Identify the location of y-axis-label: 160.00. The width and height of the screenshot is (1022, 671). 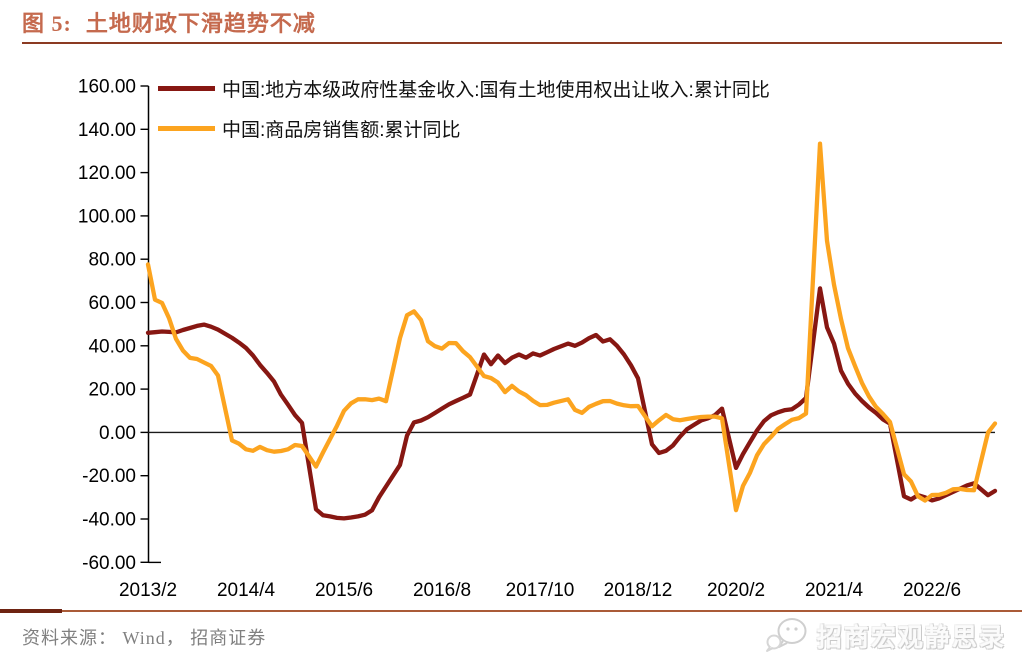
(107, 87).